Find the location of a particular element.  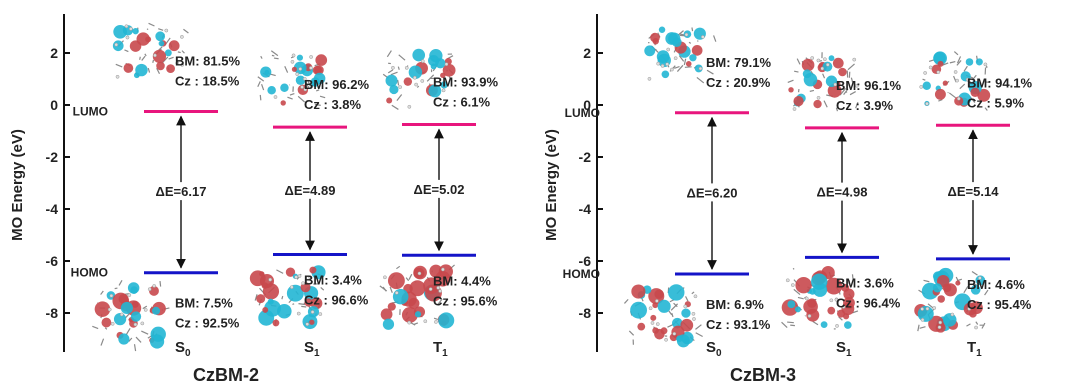

lumo-cz-percent: Cz : 3.8% is located at coordinates (333, 104).